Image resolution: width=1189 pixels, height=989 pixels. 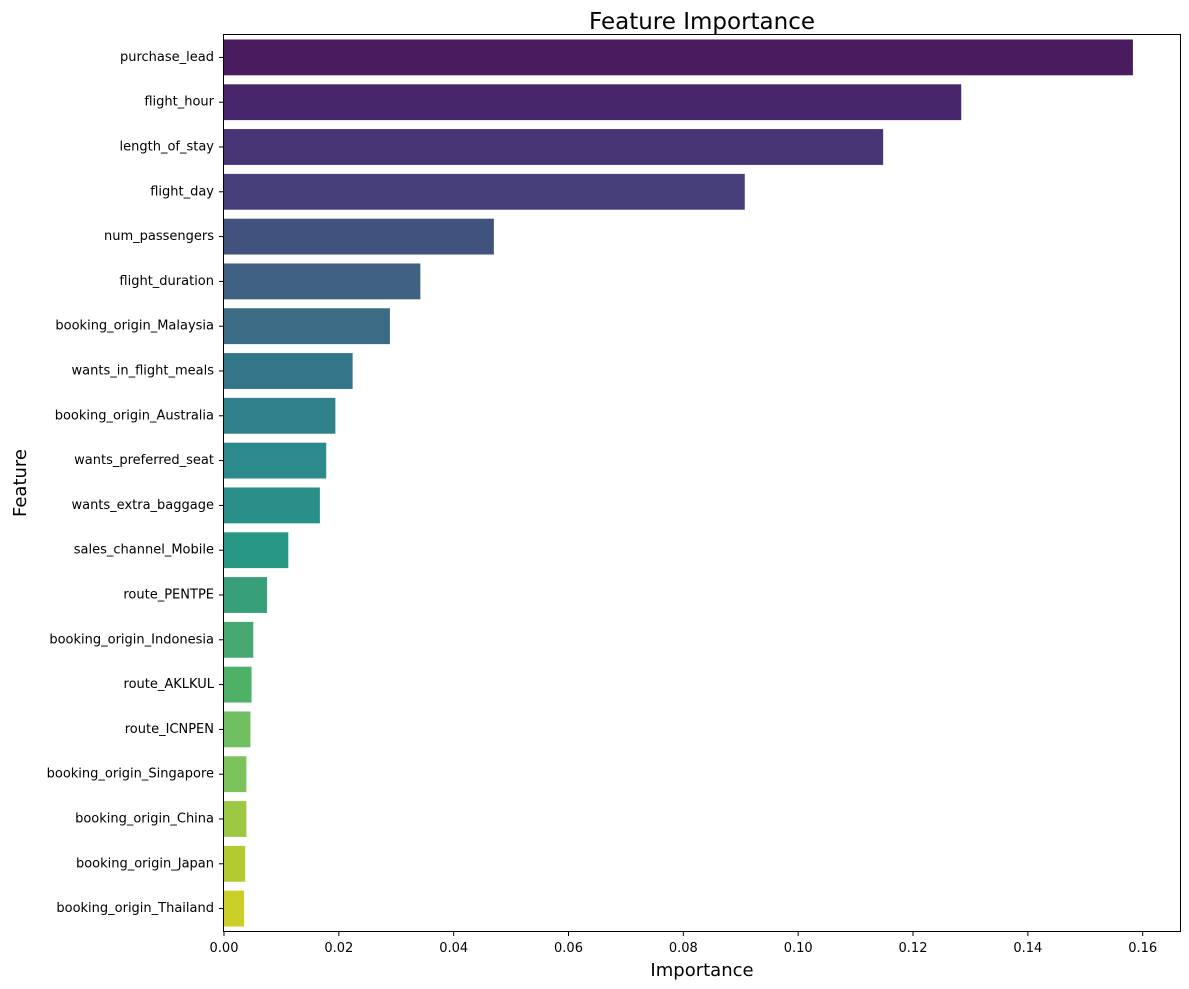 What do you see at coordinates (144, 819) in the screenshot?
I see `y-tick-label: booking_origin_China` at bounding box center [144, 819].